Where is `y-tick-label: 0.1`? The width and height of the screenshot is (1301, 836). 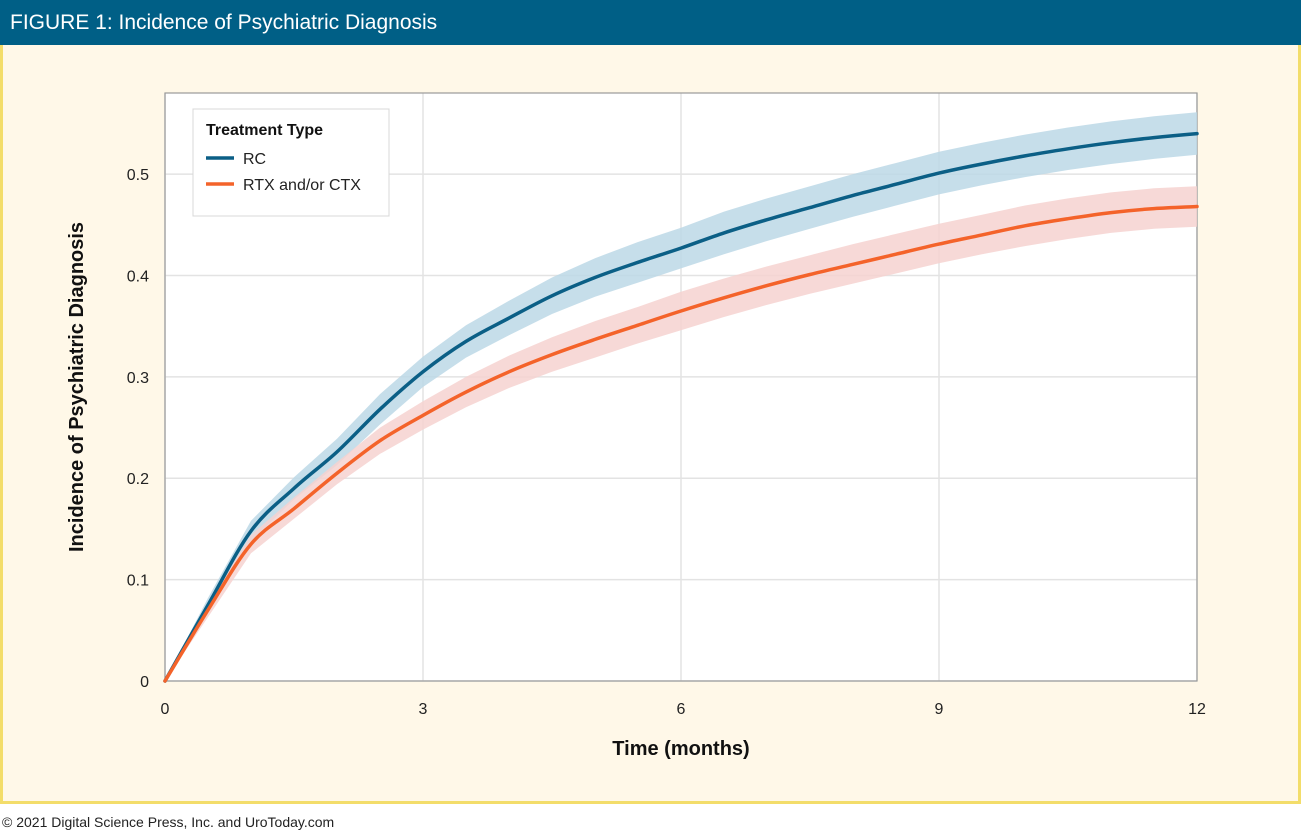 y-tick-label: 0.1 is located at coordinates (138, 581).